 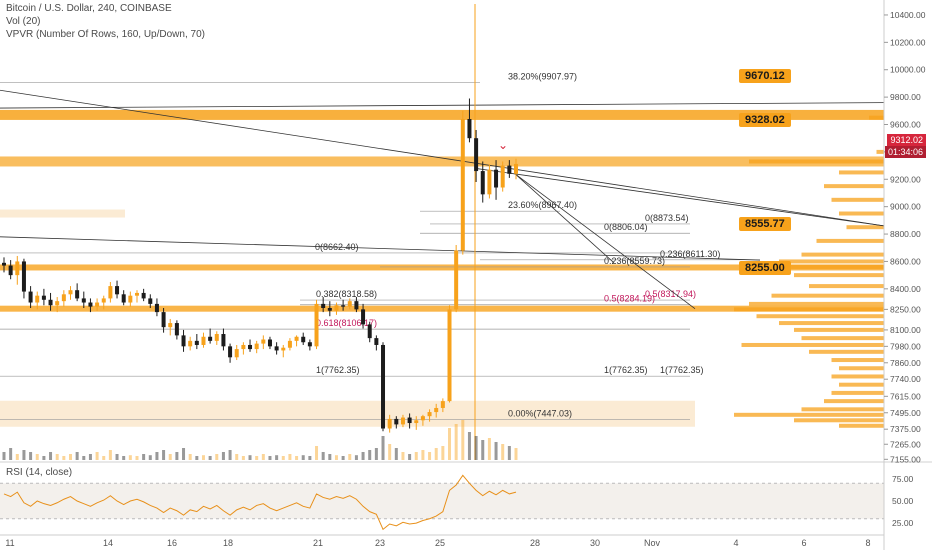 I want to click on y-tick-label: 7265.00, so click(x=905, y=444).